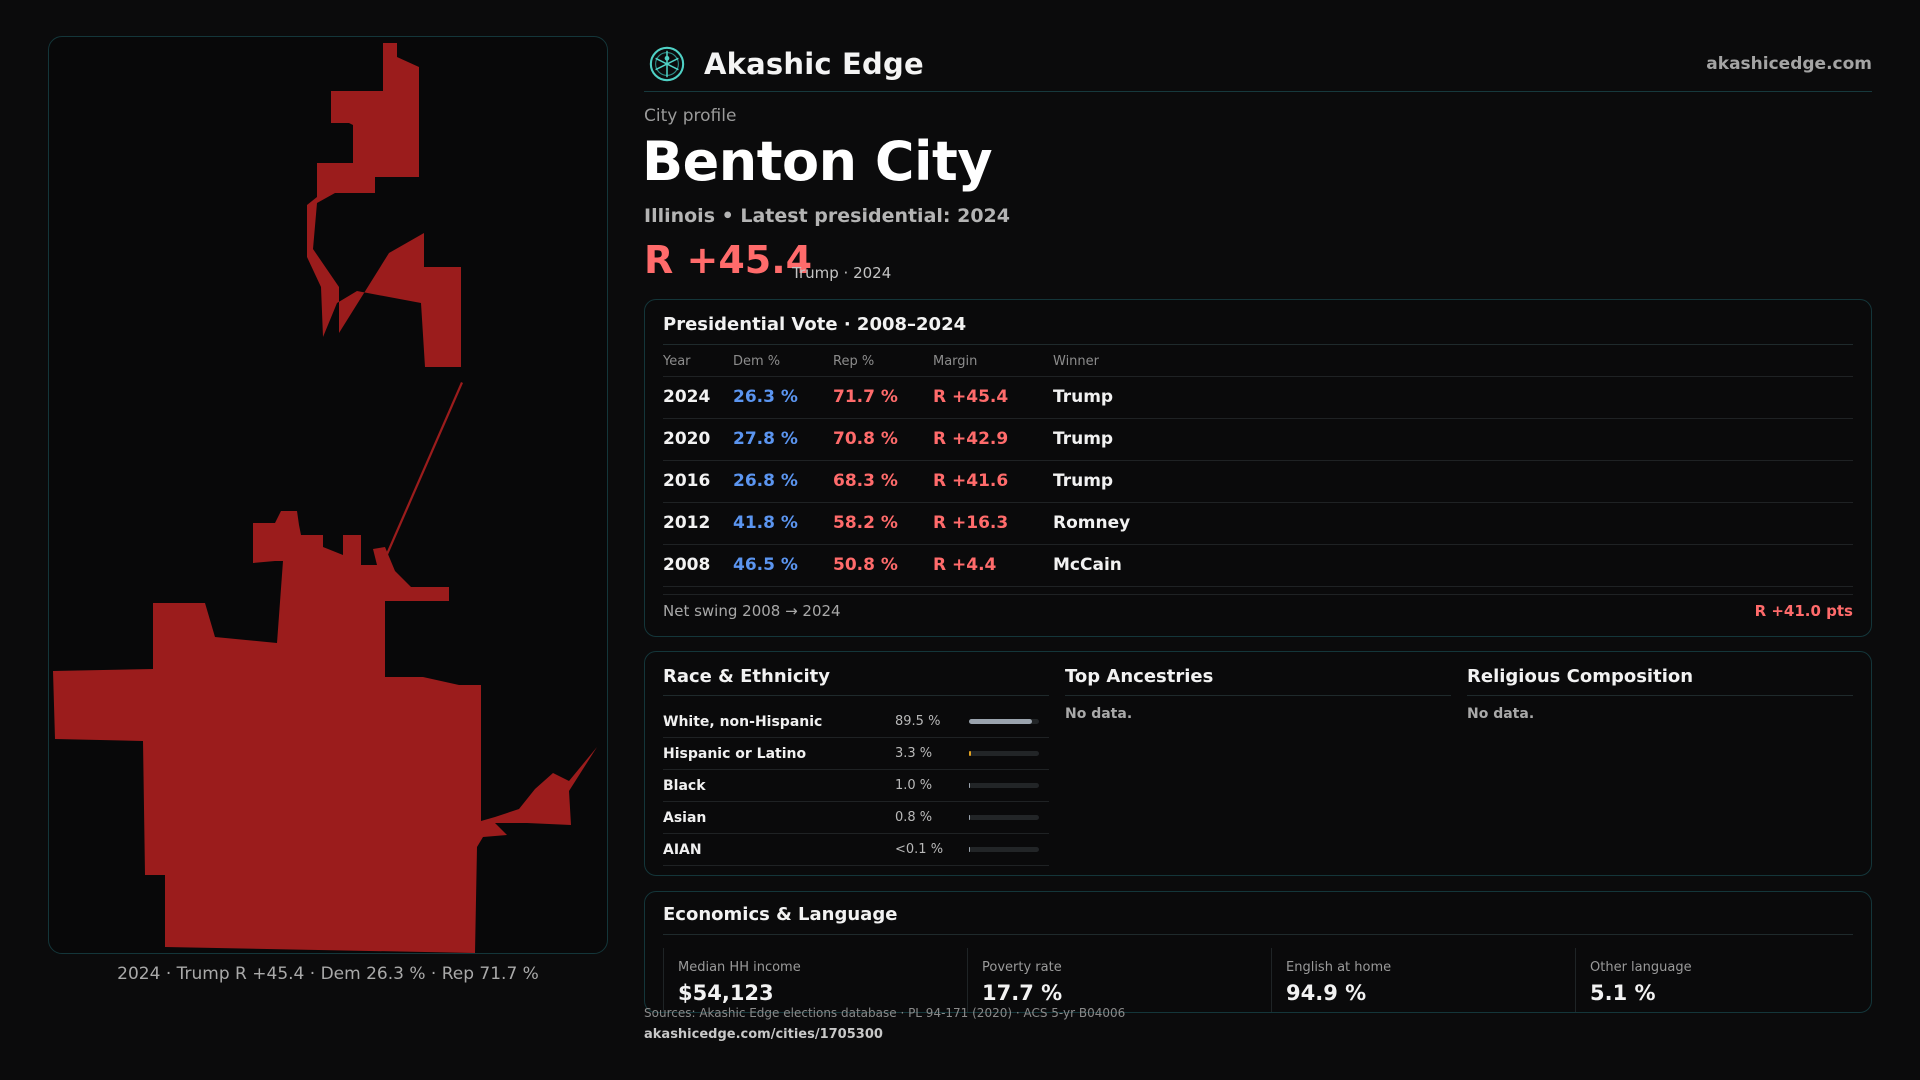 This screenshot has width=1920, height=1080. What do you see at coordinates (914, 785) in the screenshot?
I see `race-pct: 1.0 %` at bounding box center [914, 785].